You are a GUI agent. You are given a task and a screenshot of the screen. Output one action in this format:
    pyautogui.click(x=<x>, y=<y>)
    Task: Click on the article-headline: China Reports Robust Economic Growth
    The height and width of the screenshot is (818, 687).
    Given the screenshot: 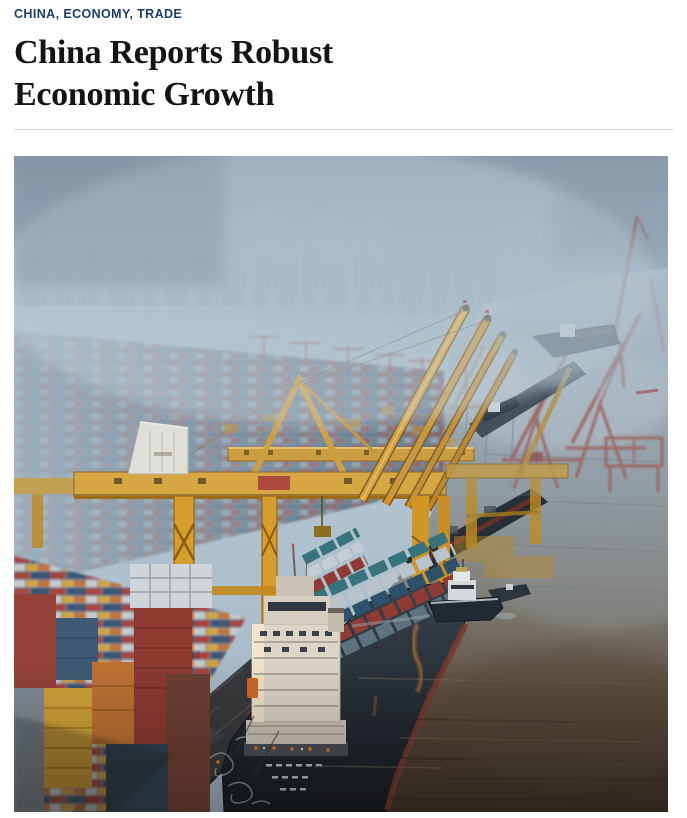 What is the action you would take?
    pyautogui.click(x=343, y=74)
    